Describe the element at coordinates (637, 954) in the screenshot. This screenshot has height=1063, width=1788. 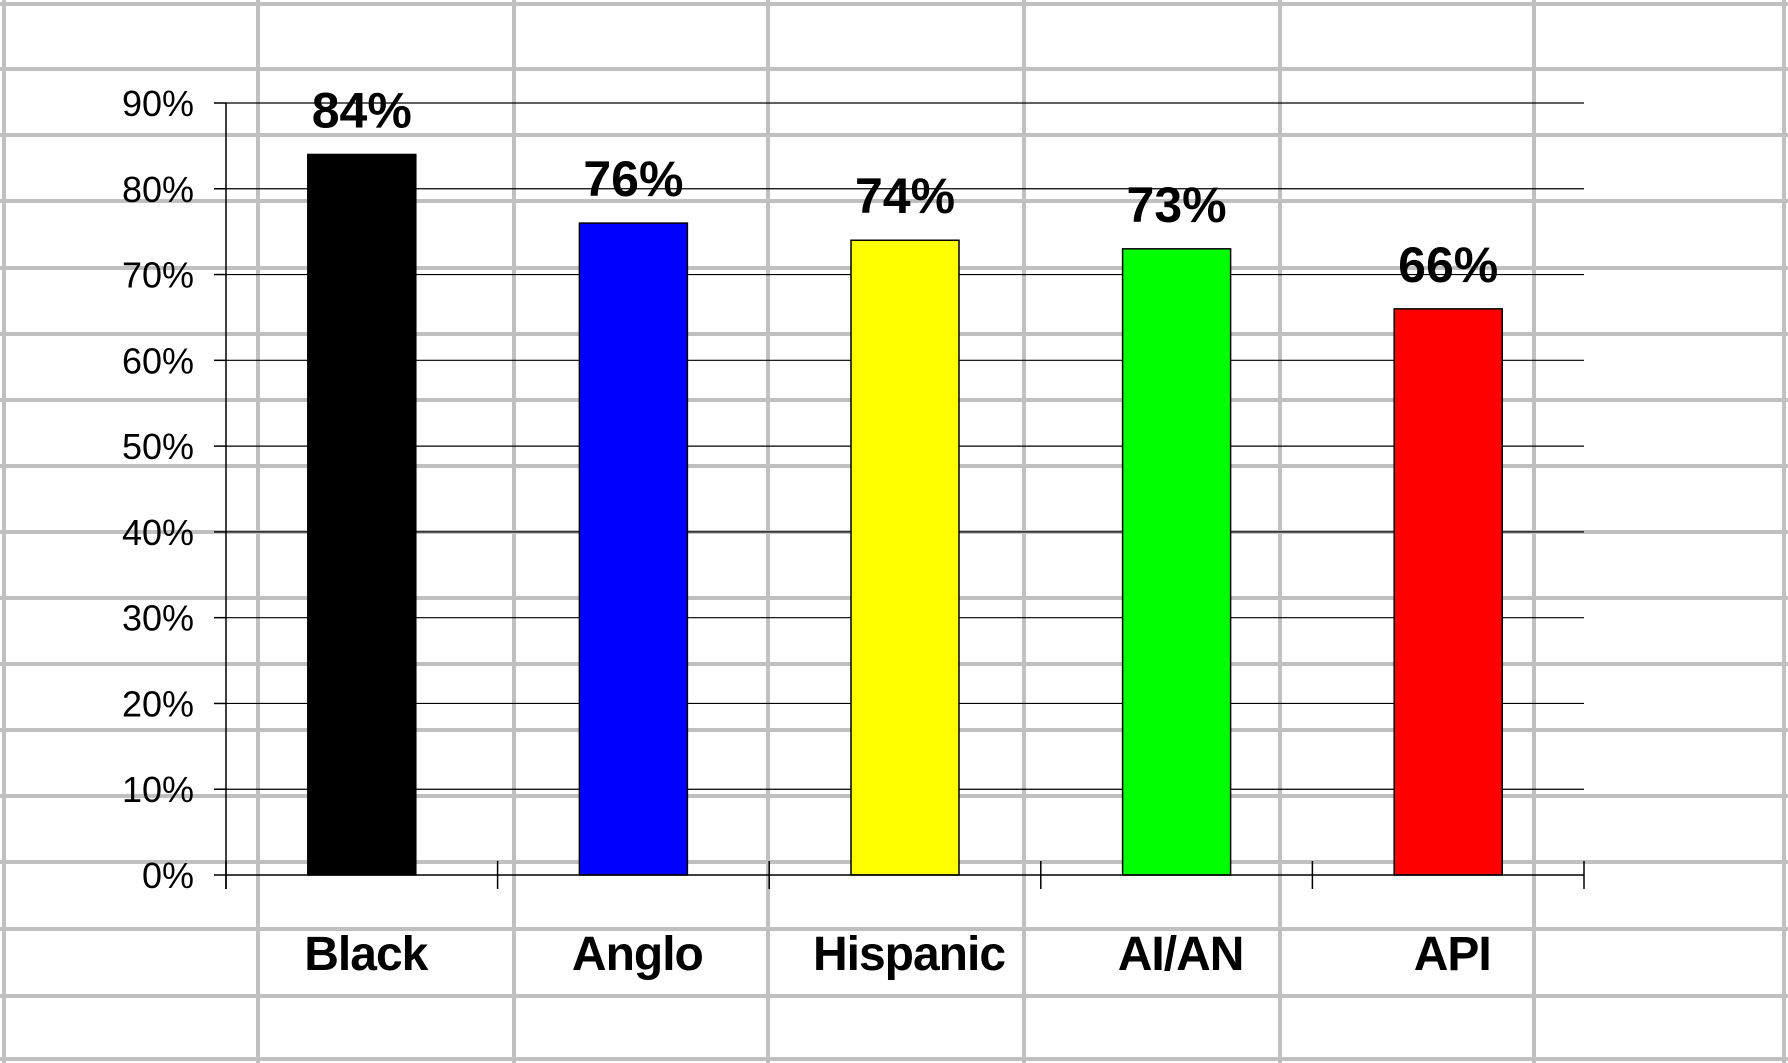
I see `x-category-label-anglo: Anglo` at that location.